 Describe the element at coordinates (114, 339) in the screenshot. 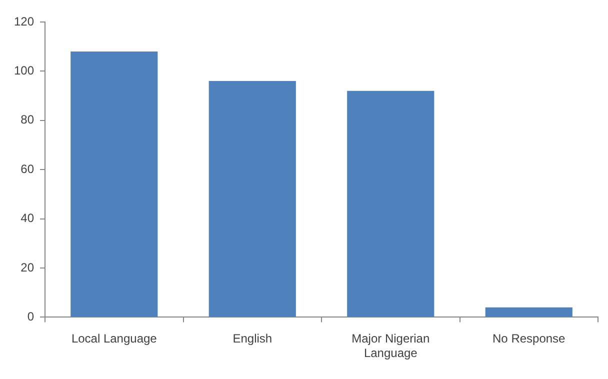

I see `x-tick-label: Local Language` at that location.